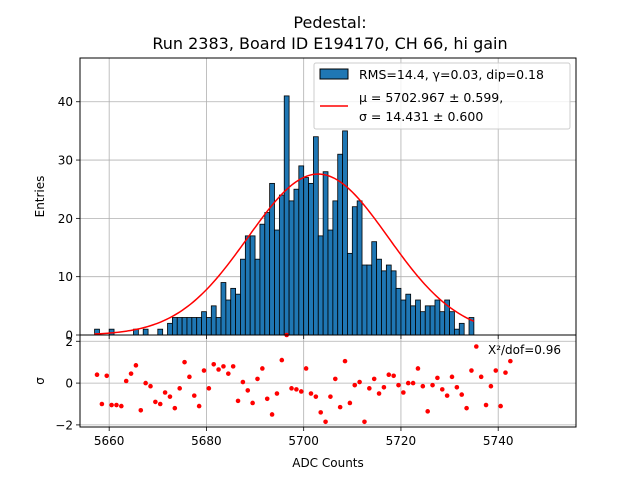 This screenshot has width=640, height=480. What do you see at coordinates (206, 441) in the screenshot?
I see `x-tick-label-1: 5680` at bounding box center [206, 441].